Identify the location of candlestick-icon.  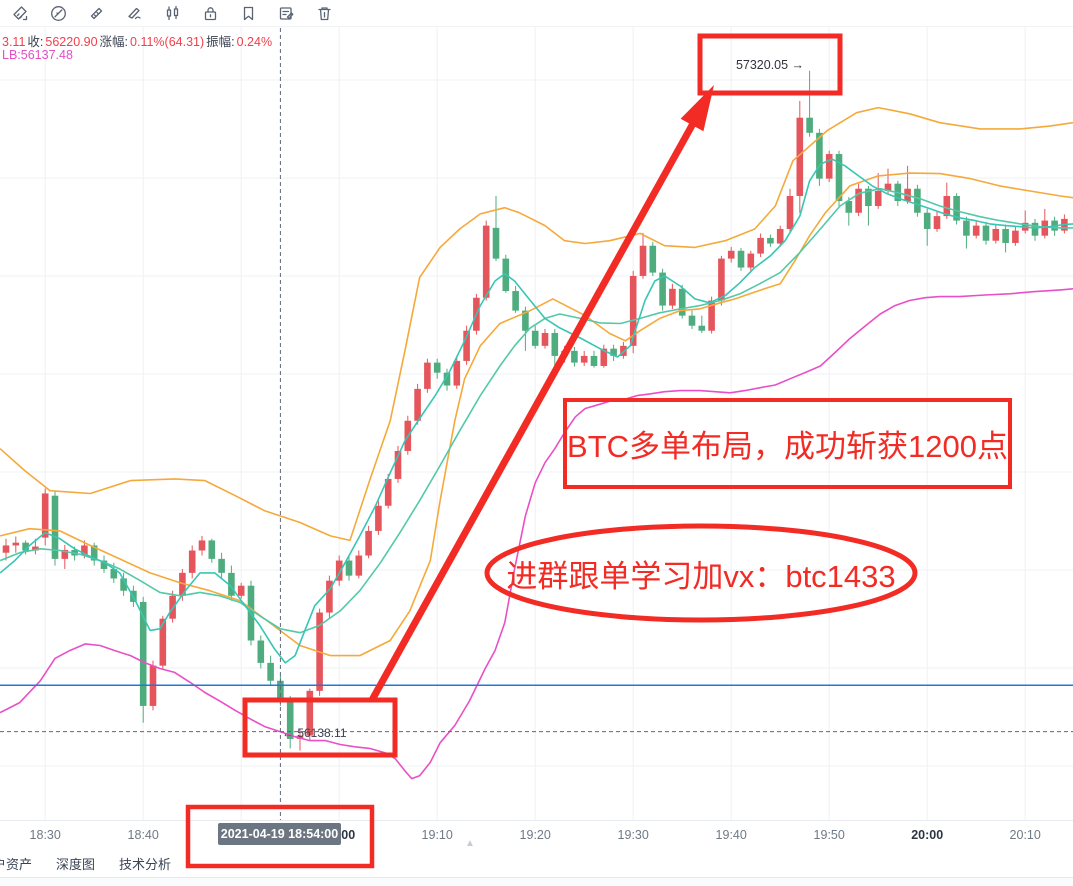
(172, 13).